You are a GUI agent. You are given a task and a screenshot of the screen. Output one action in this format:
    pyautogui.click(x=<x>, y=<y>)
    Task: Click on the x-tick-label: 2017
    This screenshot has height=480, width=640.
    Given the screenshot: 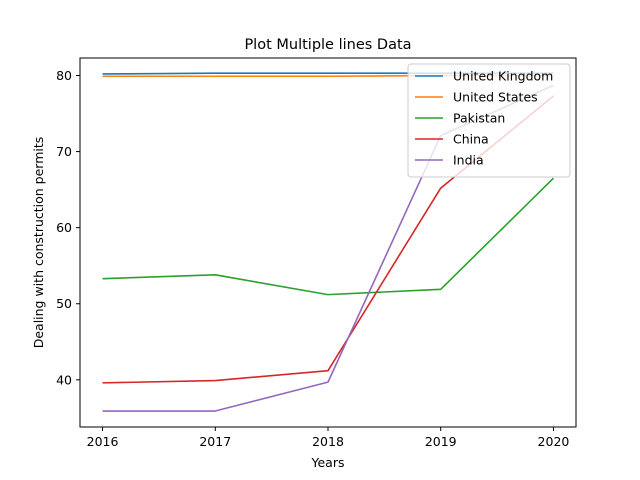 What is the action you would take?
    pyautogui.click(x=215, y=441)
    